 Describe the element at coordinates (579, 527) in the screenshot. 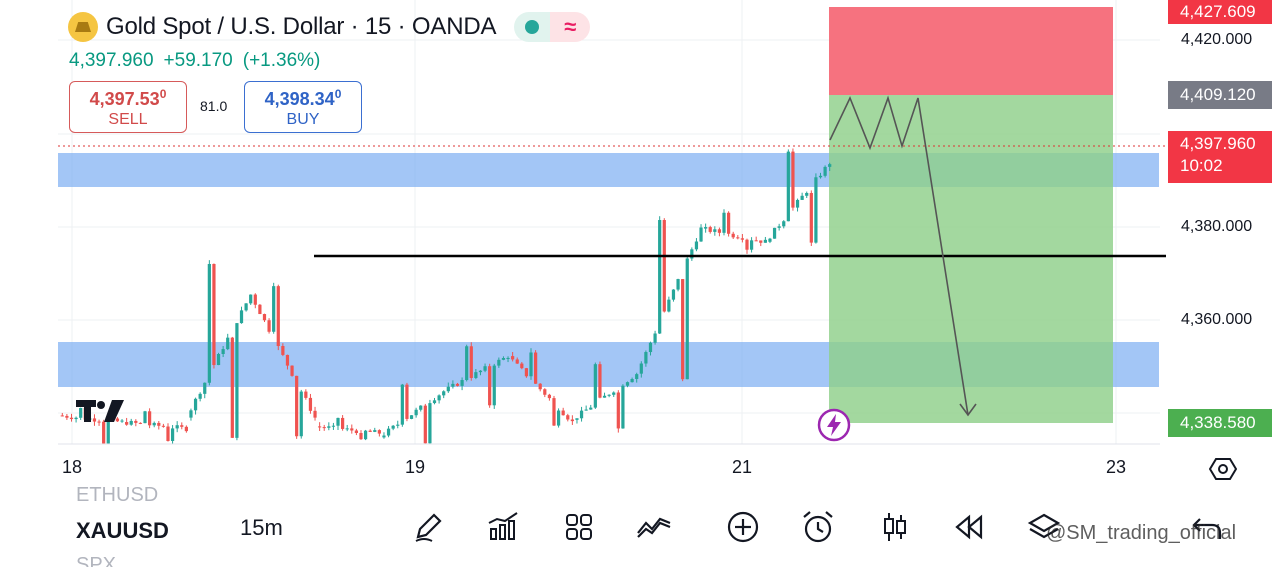

I see `layouts-icon` at that location.